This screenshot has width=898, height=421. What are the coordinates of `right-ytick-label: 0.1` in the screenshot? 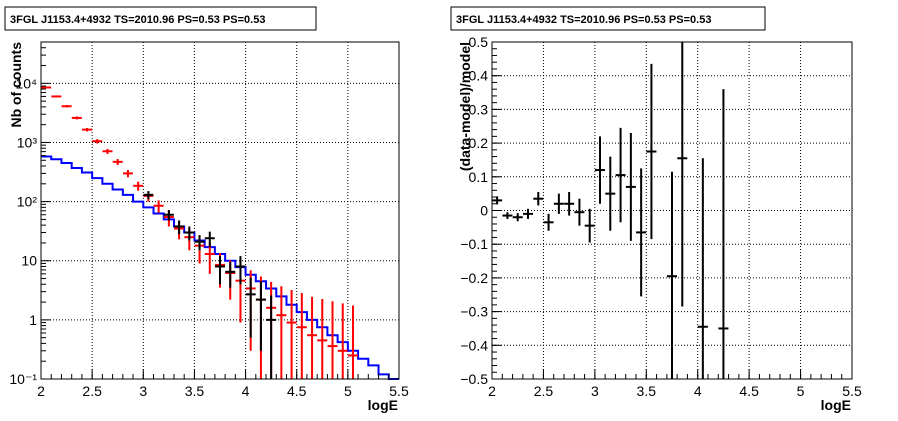 It's located at (479, 177).